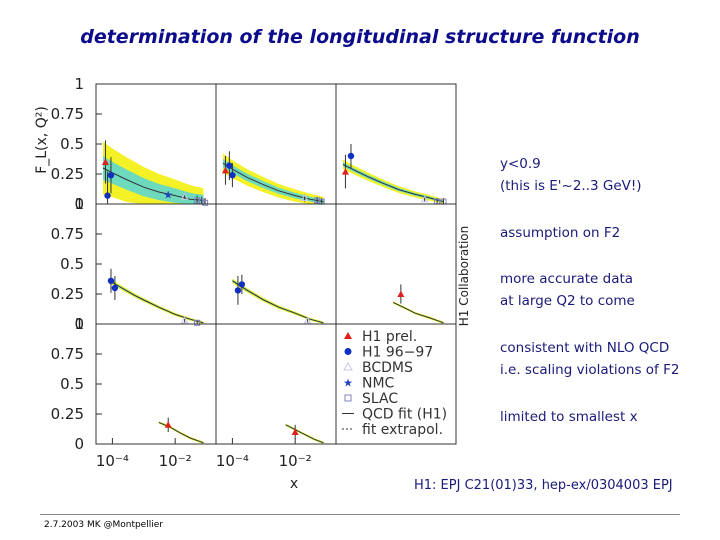 This screenshot has height=540, width=720. Describe the element at coordinates (389, 337) in the screenshot. I see `legend-entry: H1 prel.` at that location.